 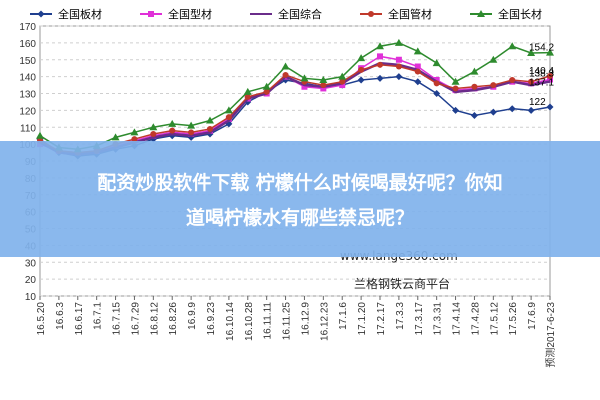 I want to click on x-tick-label: 16.11.25, so click(x=287, y=321).